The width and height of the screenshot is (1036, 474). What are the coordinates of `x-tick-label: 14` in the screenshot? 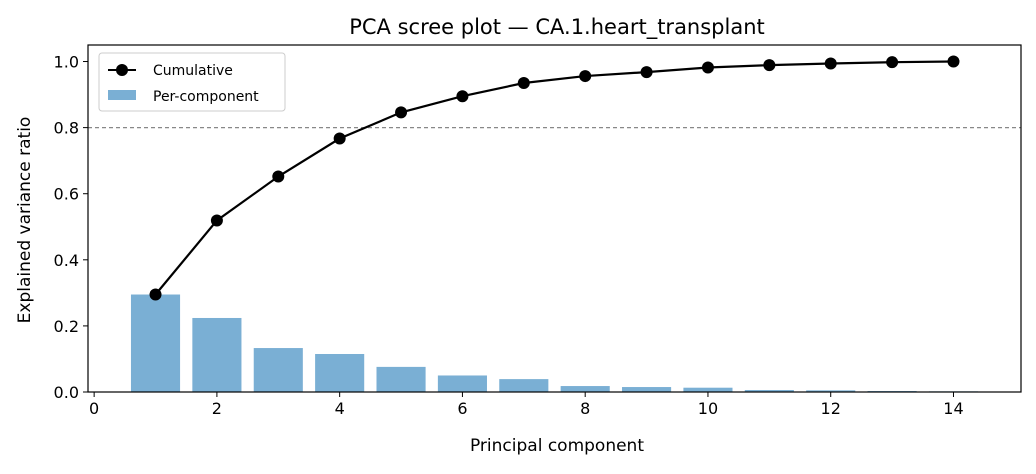 It's located at (953, 408).